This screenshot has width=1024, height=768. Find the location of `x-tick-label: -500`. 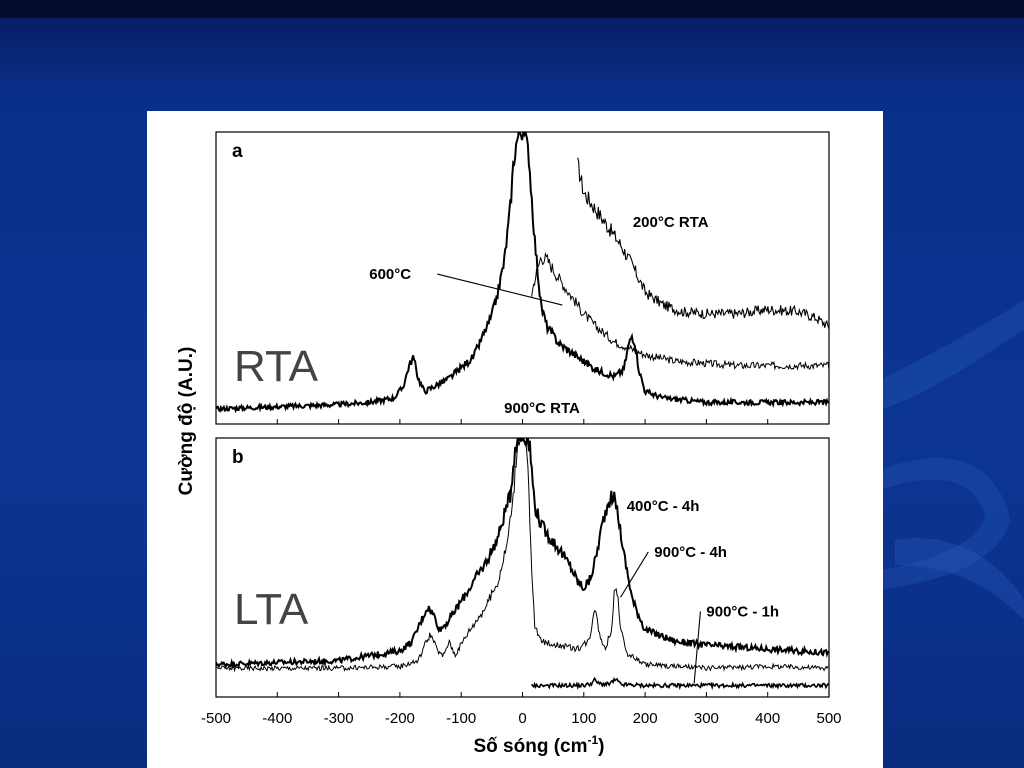

x-tick-label: -500 is located at coordinates (216, 718).